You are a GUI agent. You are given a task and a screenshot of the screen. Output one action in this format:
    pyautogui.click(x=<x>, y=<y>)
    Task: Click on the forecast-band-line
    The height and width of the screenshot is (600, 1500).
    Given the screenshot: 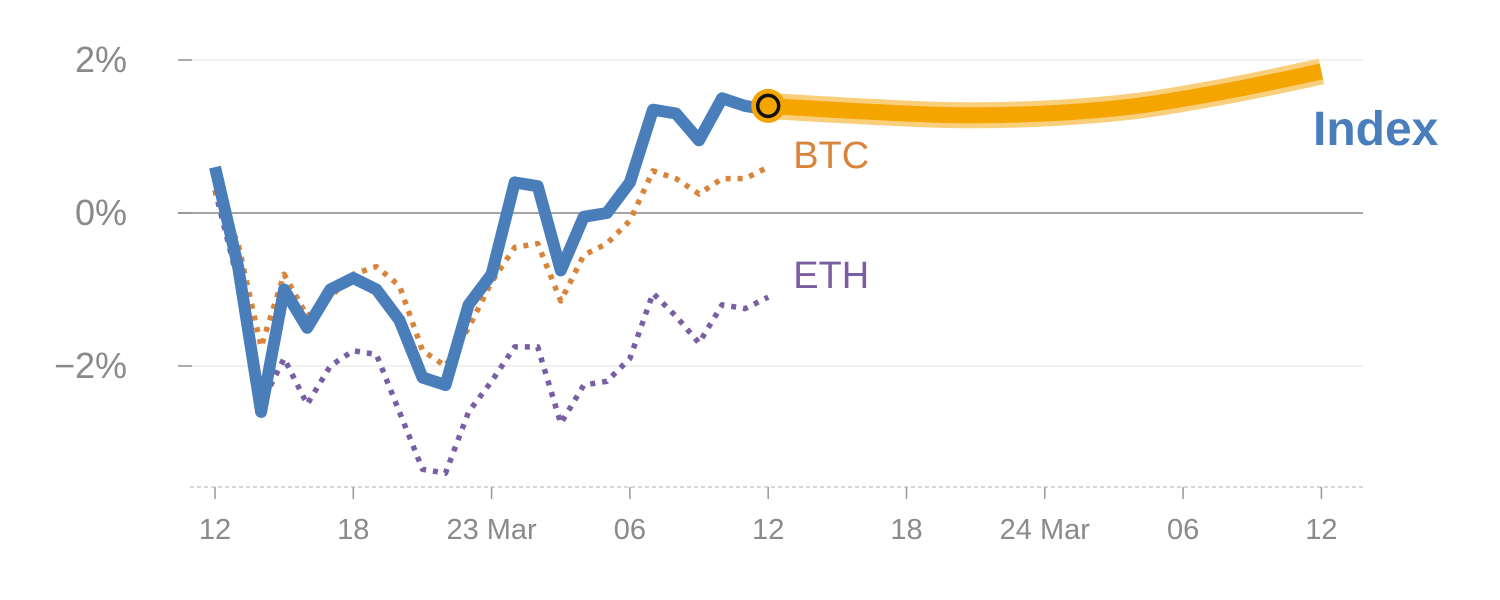 What is the action you would take?
    pyautogui.click(x=1045, y=93)
    